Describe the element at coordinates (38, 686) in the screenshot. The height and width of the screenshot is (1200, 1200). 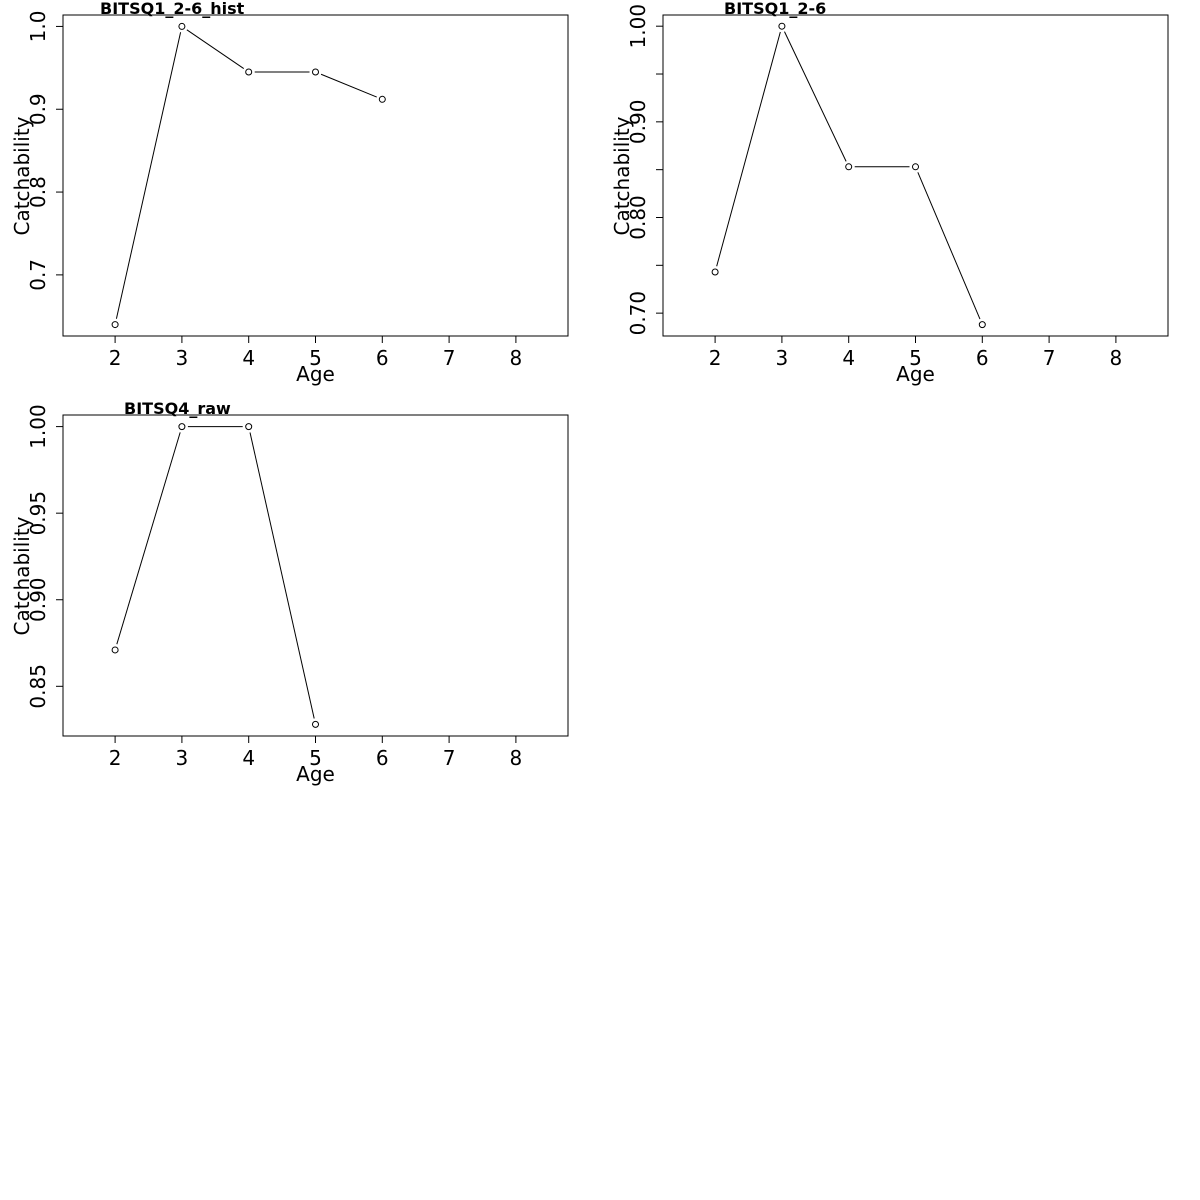
I see `y-tick-label: 0.85` at that location.